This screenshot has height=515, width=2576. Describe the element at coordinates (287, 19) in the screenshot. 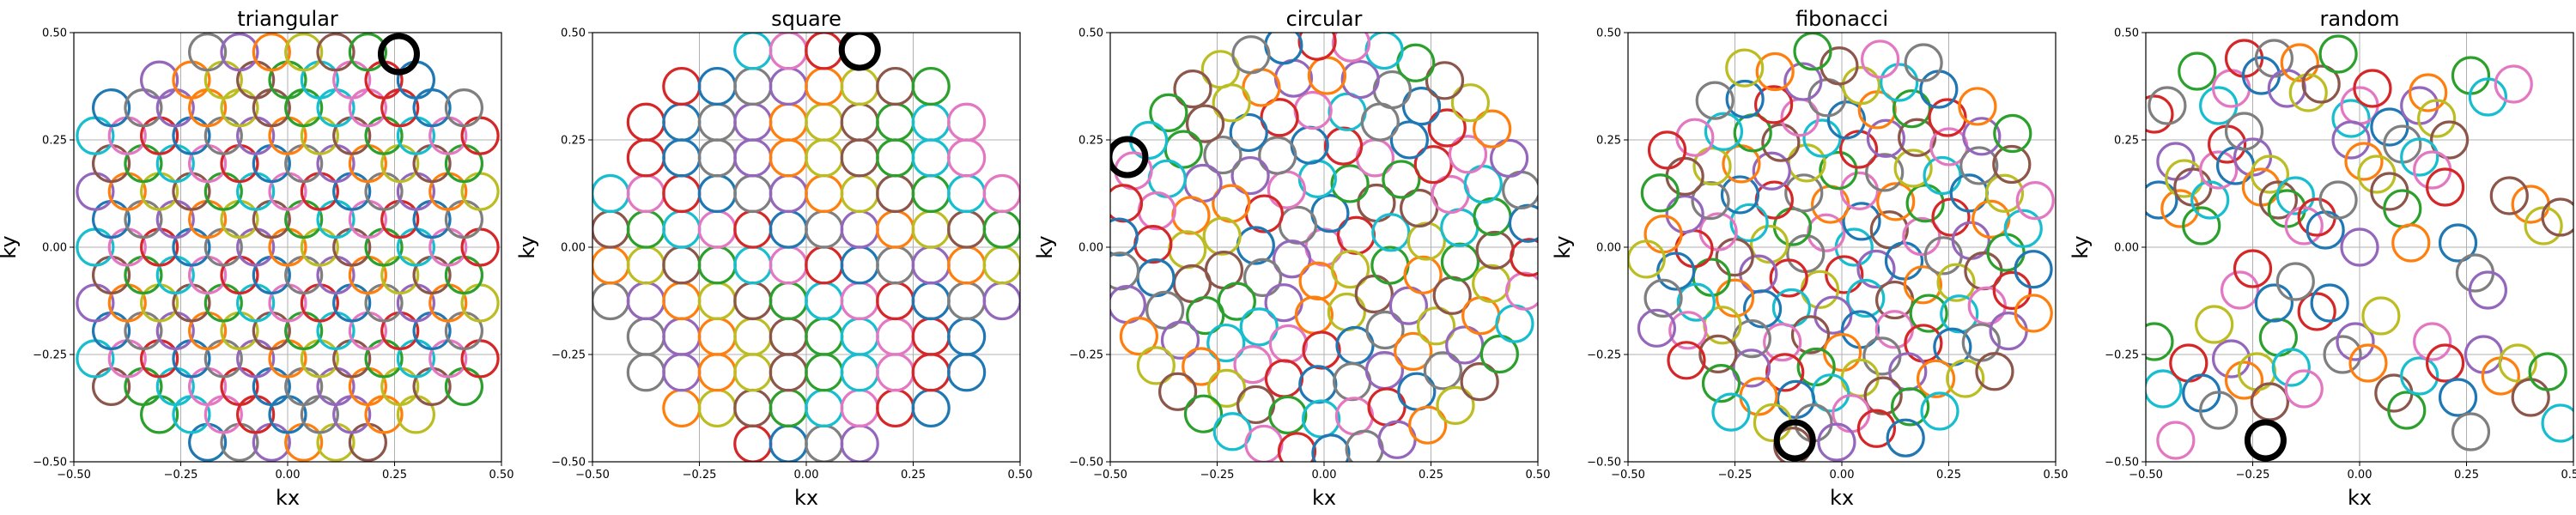

I see `panel-title: triangular` at that location.